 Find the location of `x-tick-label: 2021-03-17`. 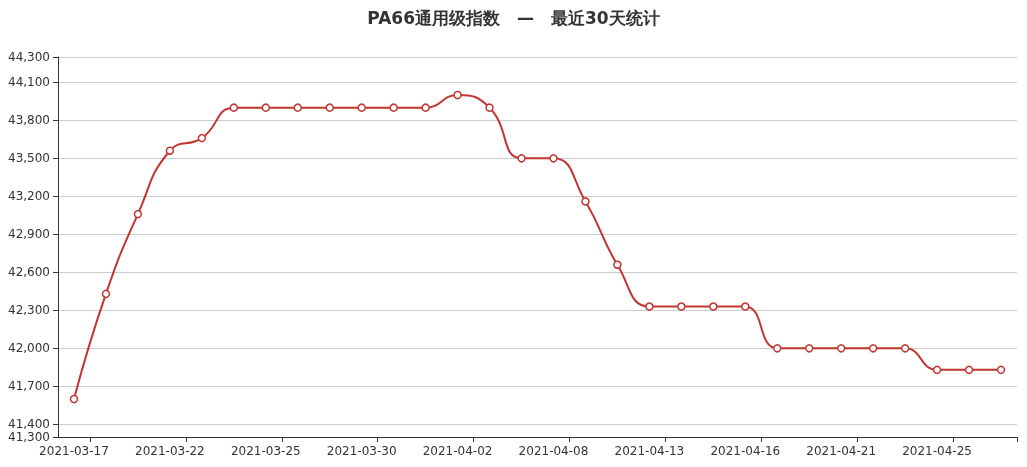

x-tick-label: 2021-03-17 is located at coordinates (74, 451).